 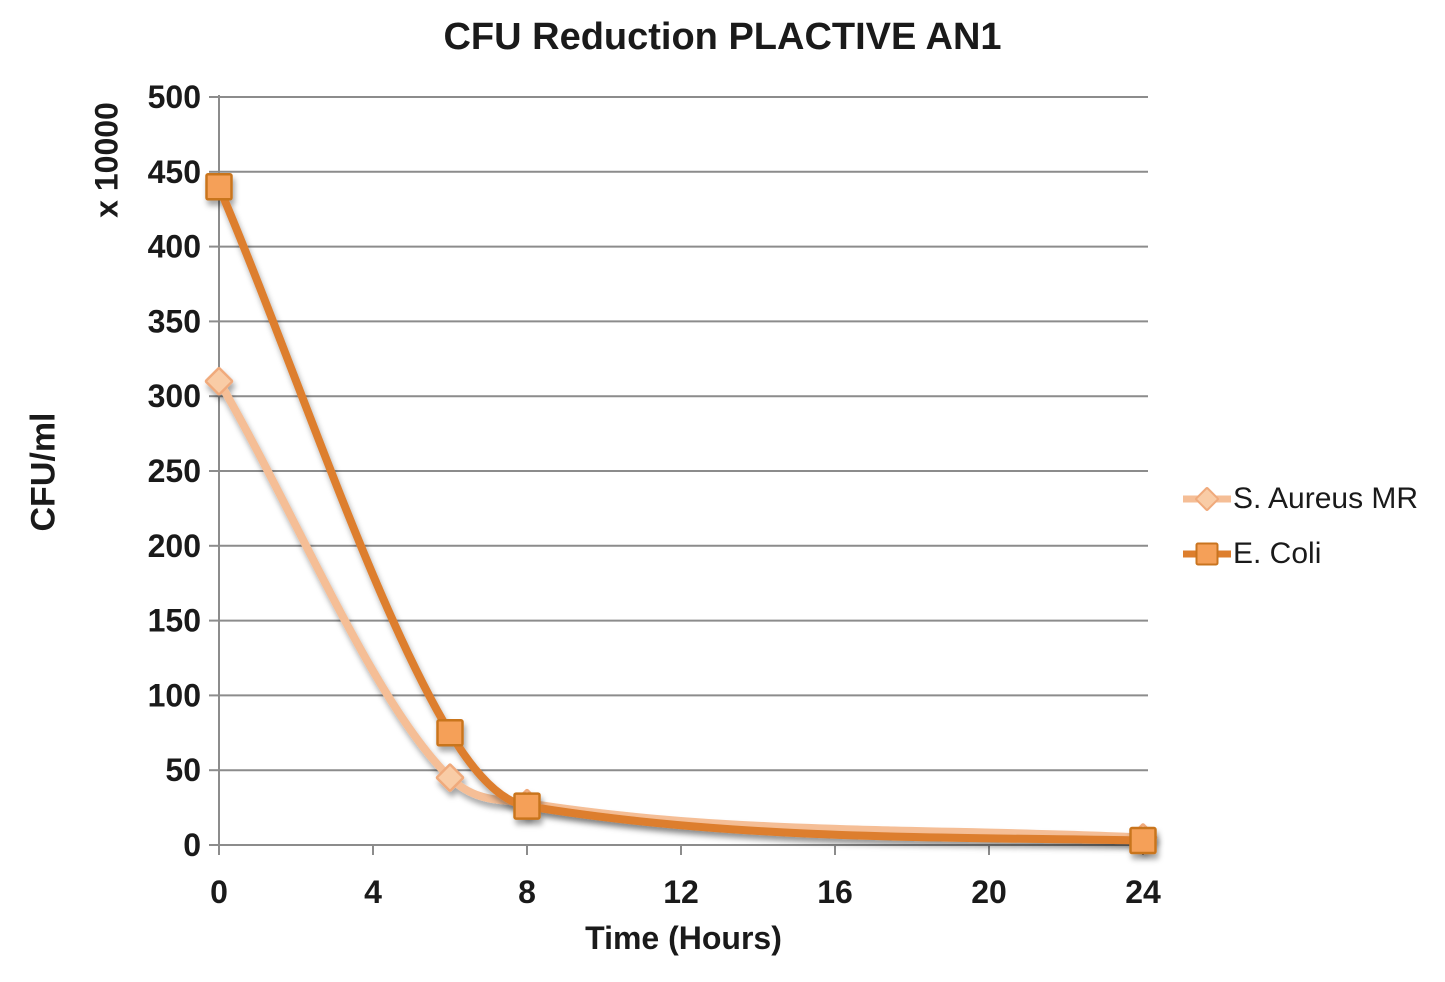 What do you see at coordinates (681, 892) in the screenshot?
I see `x-tick-label: 12` at bounding box center [681, 892].